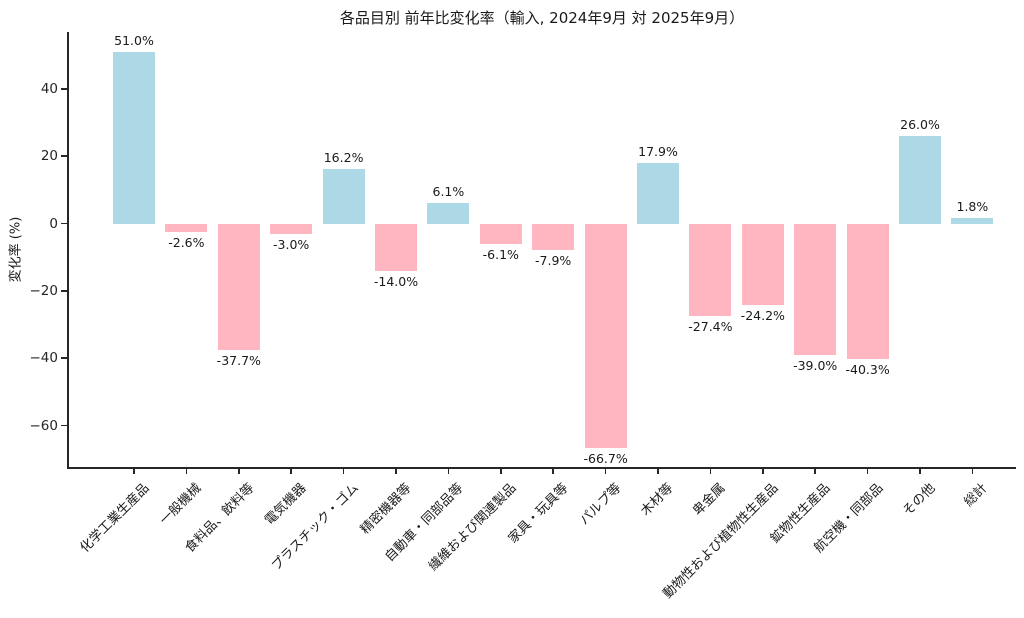 This screenshot has height=618, width=1024. Describe the element at coordinates (53, 223) in the screenshot. I see `y-tick-label: 0` at that location.